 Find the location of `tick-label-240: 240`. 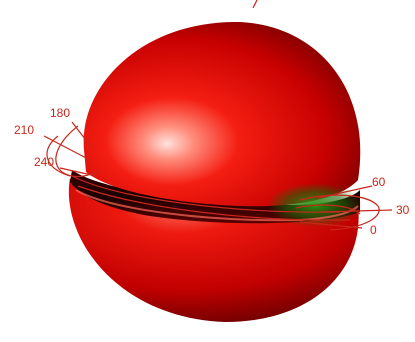

tick-label-240: 240 is located at coordinates (44, 162).